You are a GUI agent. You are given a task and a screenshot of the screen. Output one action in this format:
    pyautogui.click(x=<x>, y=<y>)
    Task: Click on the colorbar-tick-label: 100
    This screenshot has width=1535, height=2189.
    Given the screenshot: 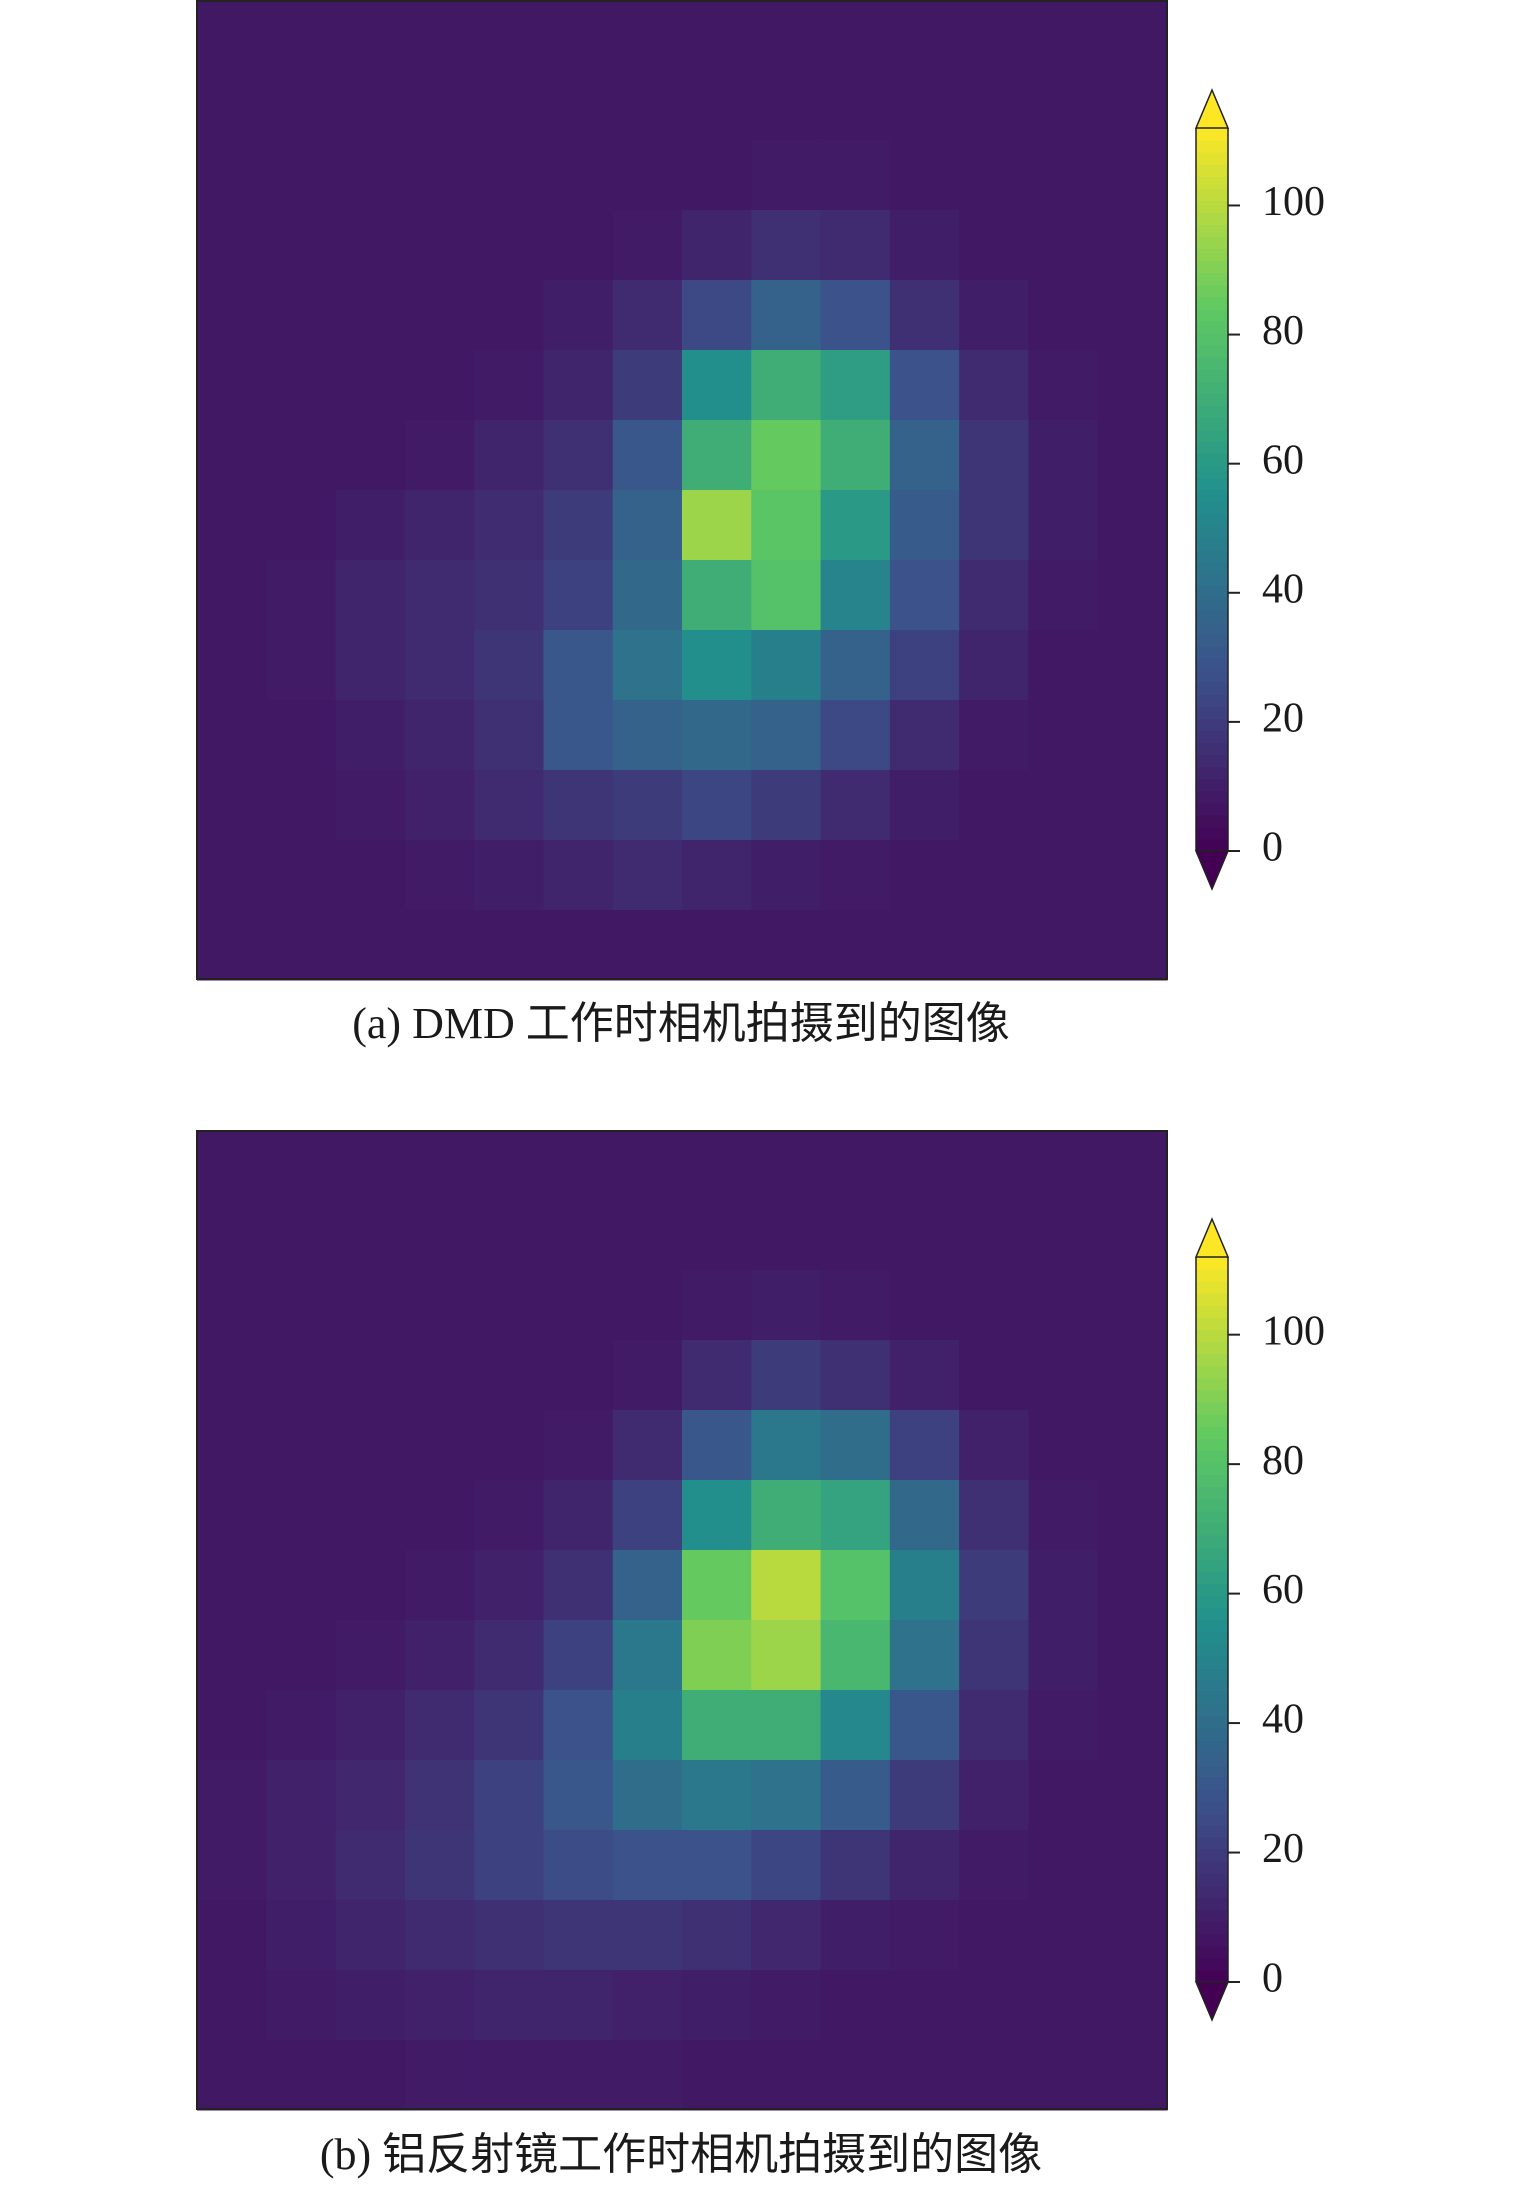 What is the action you would take?
    pyautogui.click(x=1293, y=1331)
    